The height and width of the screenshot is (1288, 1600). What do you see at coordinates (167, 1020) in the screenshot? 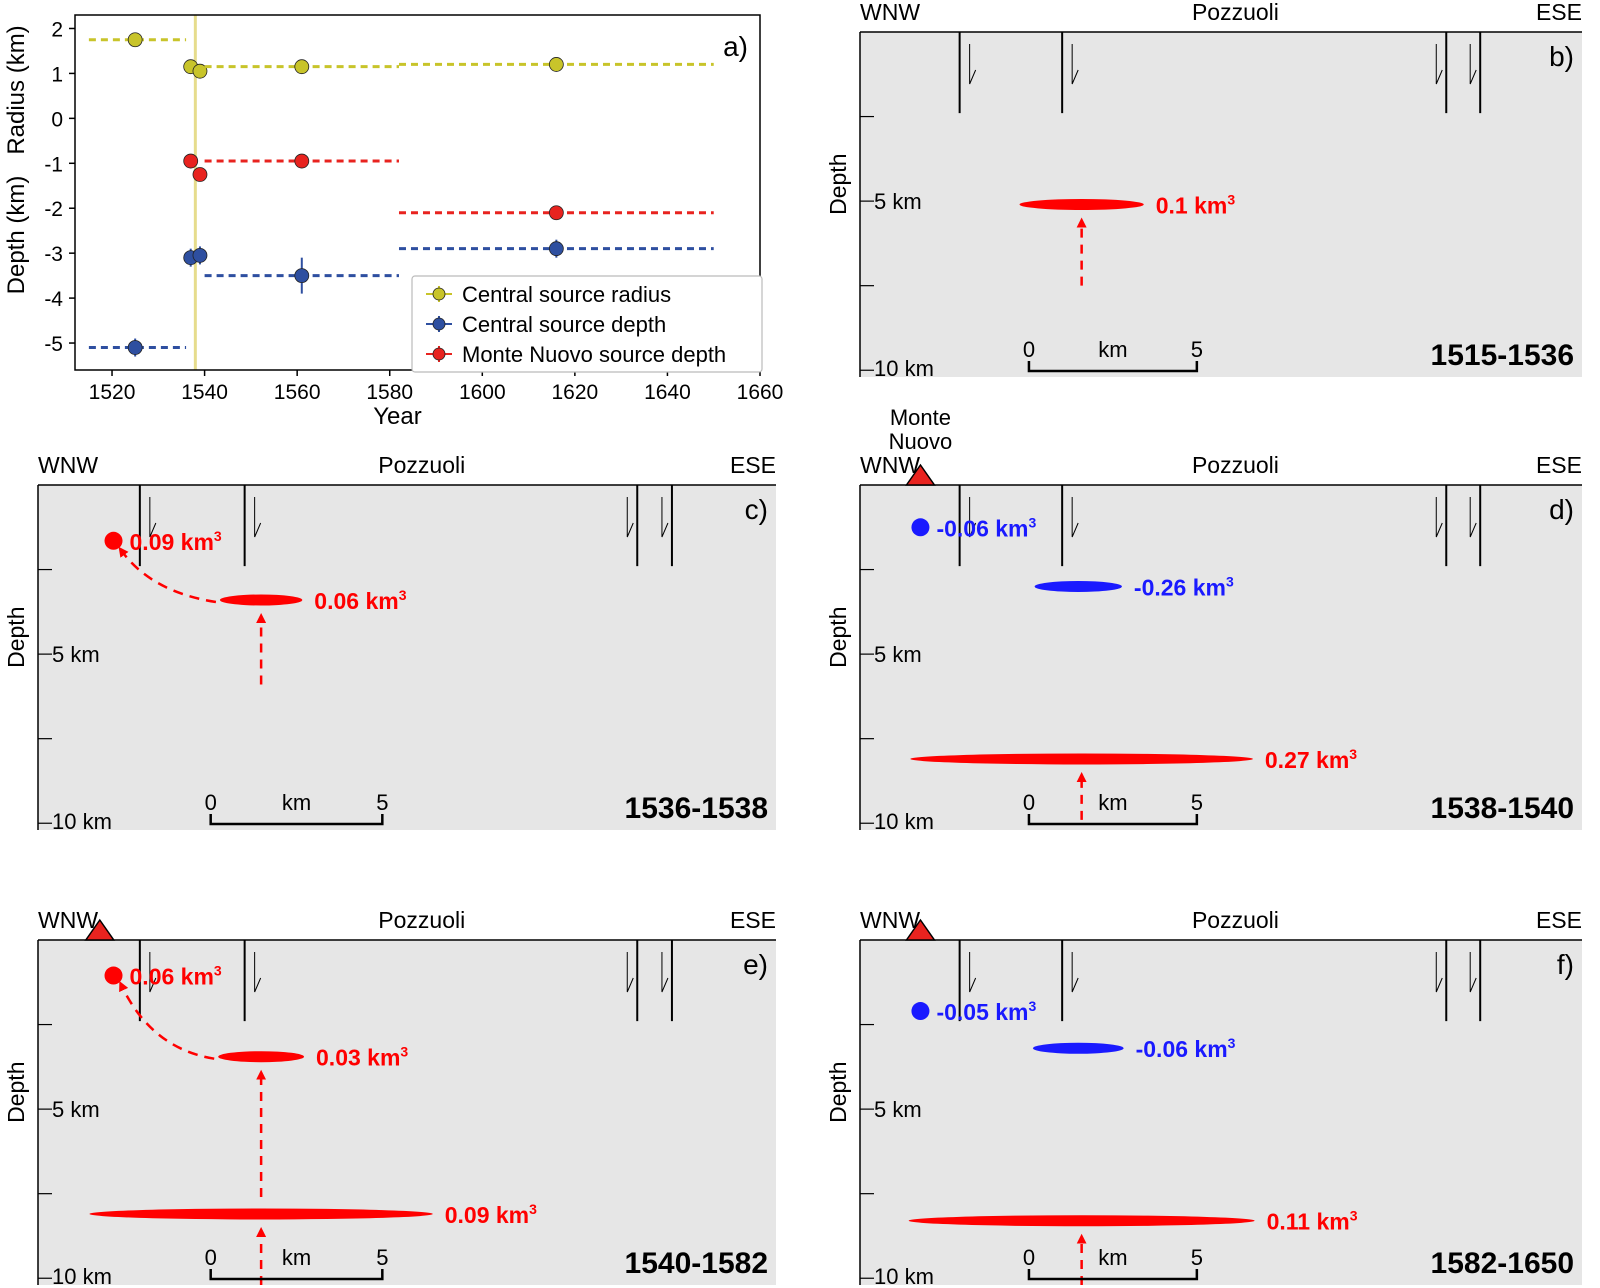
I see `magma-transfer-arrow` at bounding box center [167, 1020].